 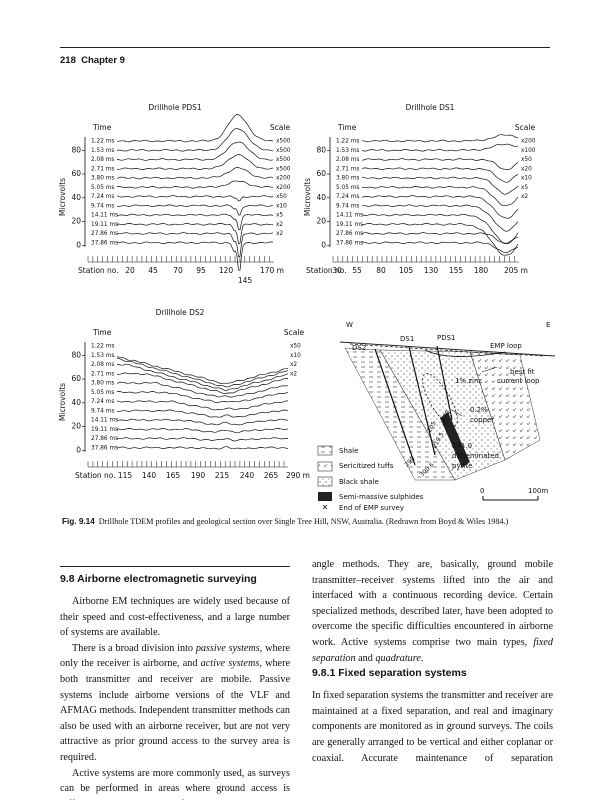 What do you see at coordinates (247, 475) in the screenshot?
I see `station-number: 240` at bounding box center [247, 475].